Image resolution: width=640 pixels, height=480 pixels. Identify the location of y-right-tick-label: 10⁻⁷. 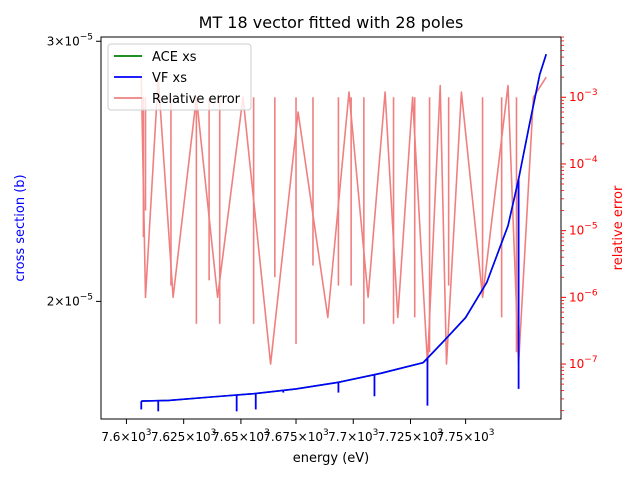
(583, 363).